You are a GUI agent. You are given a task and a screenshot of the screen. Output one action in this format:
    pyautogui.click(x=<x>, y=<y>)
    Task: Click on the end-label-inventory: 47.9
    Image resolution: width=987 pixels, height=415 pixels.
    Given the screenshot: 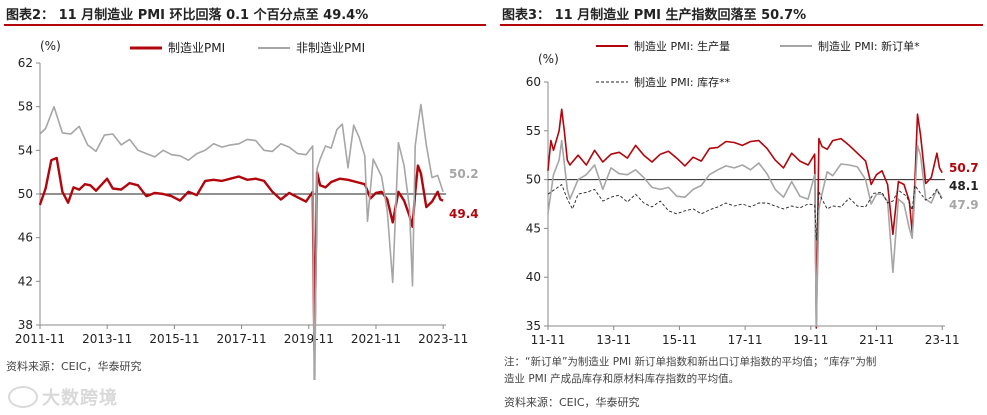 What is the action you would take?
    pyautogui.click(x=964, y=205)
    